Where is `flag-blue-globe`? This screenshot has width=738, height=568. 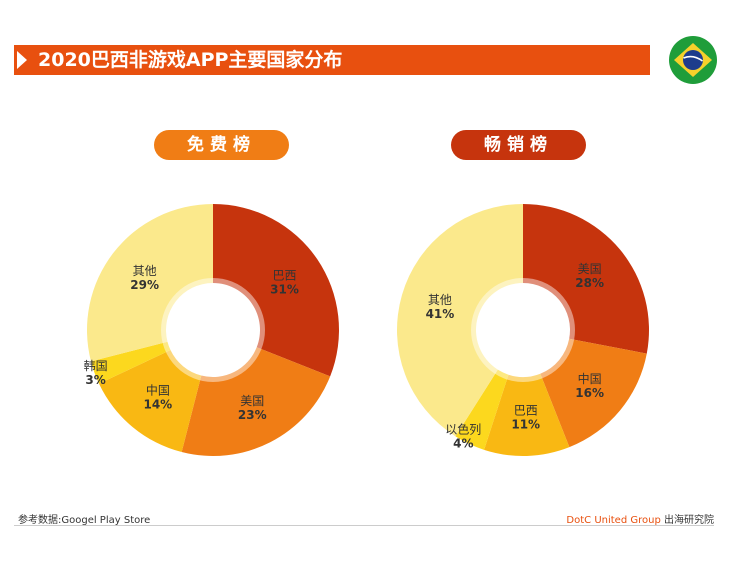
flag-blue-globe is located at coordinates (693, 60).